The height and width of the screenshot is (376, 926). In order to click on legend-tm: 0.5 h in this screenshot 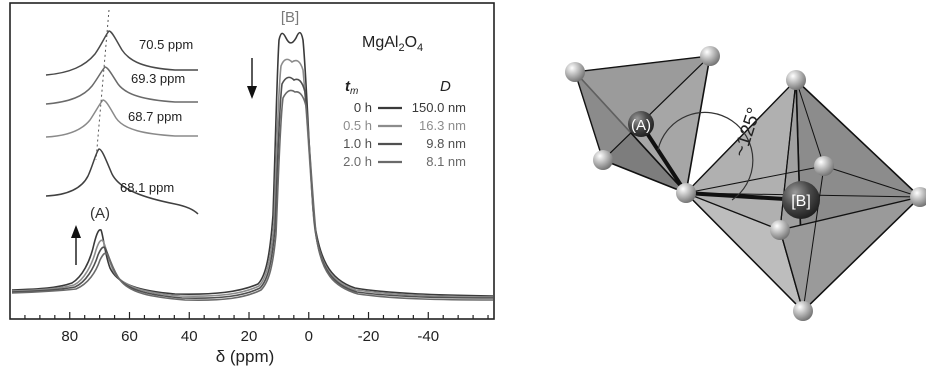, I will do `click(357, 125)`.